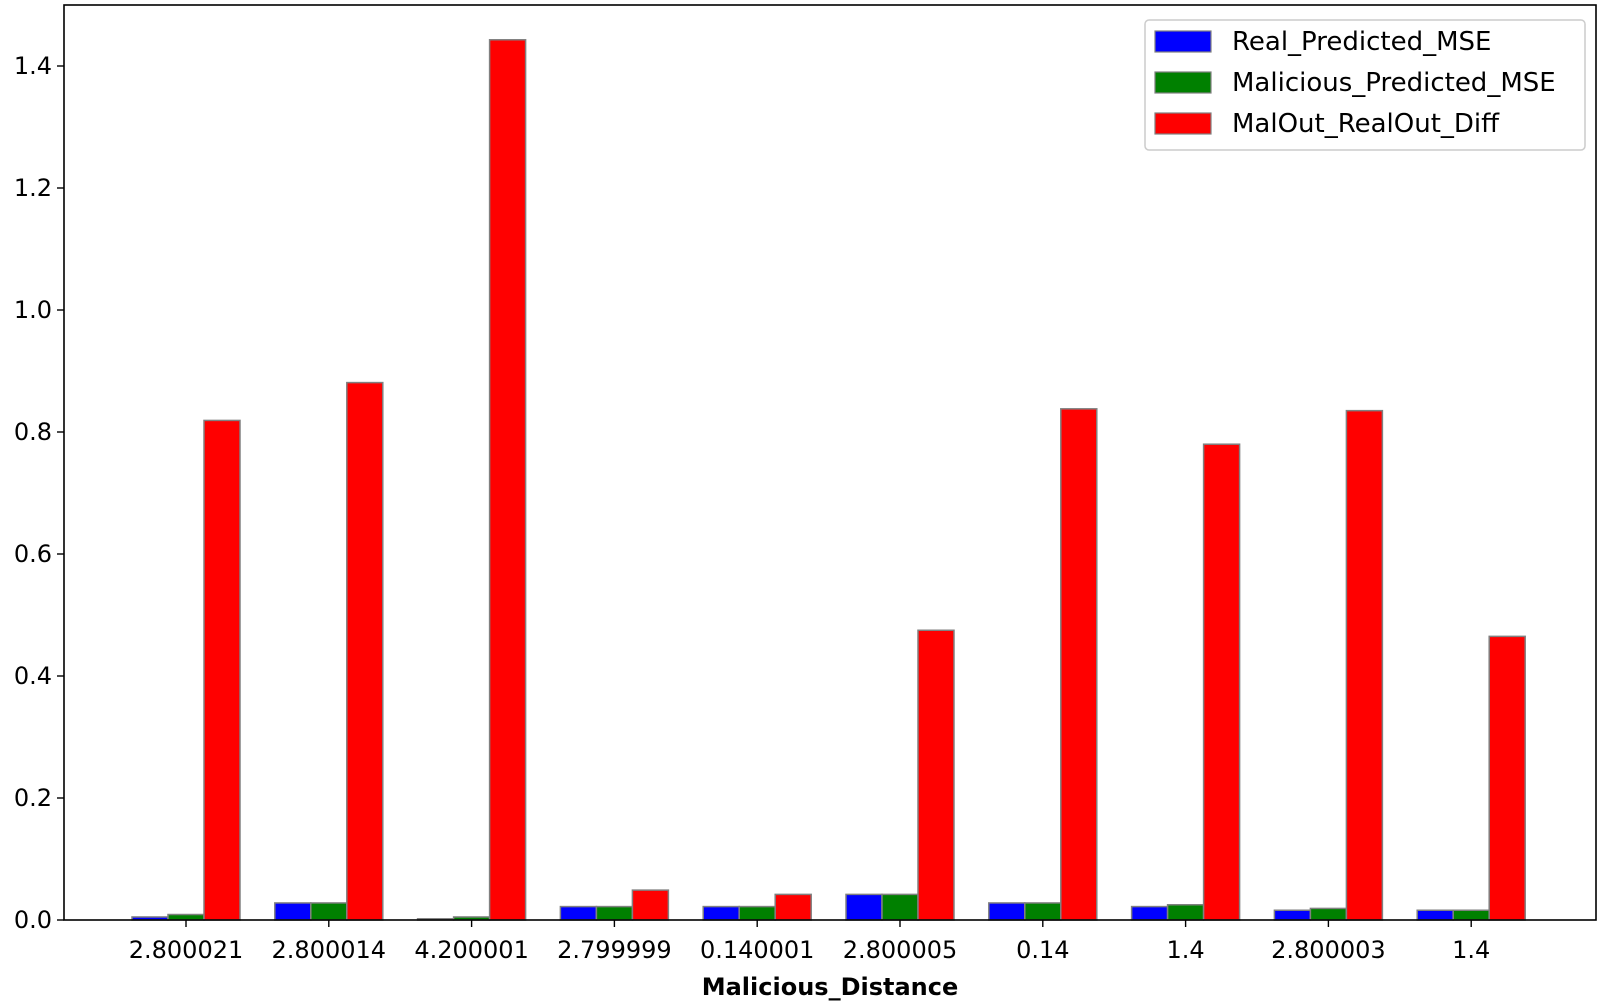  I want to click on y-axis: 0.0 0.2 0.4 0.6 0.8 1.0 1.2 1.4, so click(39, 493).